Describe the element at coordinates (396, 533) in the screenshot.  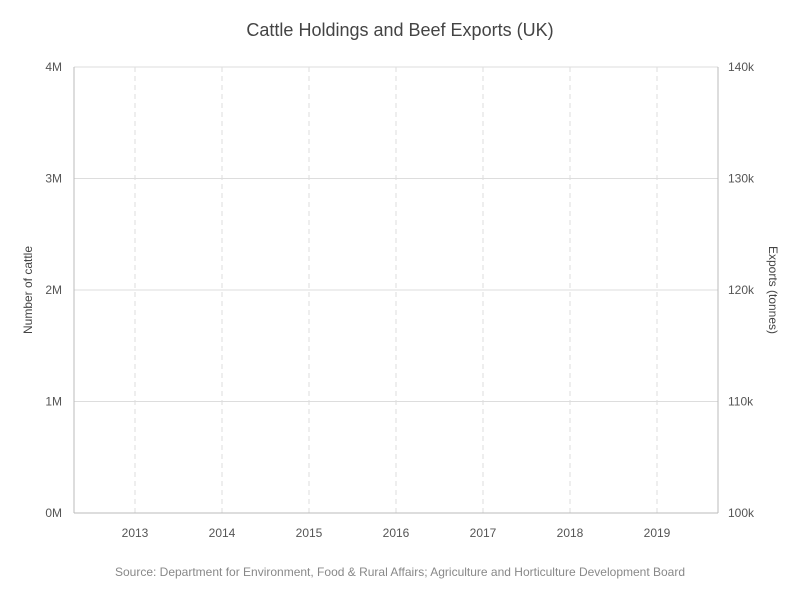
I see `x-tick-label: 2016` at that location.